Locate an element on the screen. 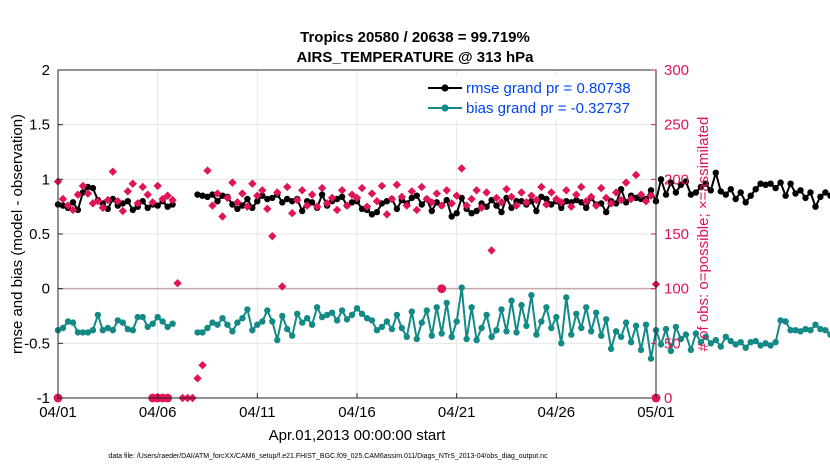 The height and width of the screenshot is (470, 830). y2-tick-label: 0 is located at coordinates (668, 398).